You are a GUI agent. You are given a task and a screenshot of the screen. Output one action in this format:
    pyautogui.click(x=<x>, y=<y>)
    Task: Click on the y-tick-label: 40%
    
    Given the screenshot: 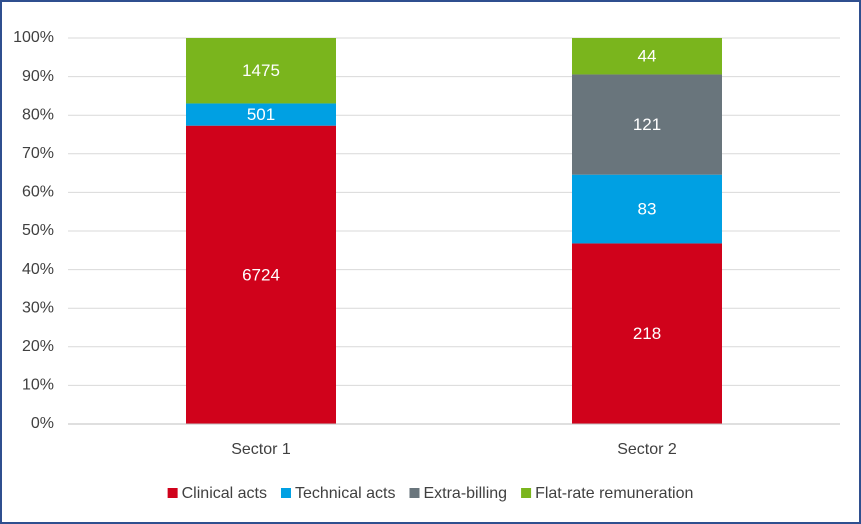 What is the action you would take?
    pyautogui.click(x=38, y=269)
    